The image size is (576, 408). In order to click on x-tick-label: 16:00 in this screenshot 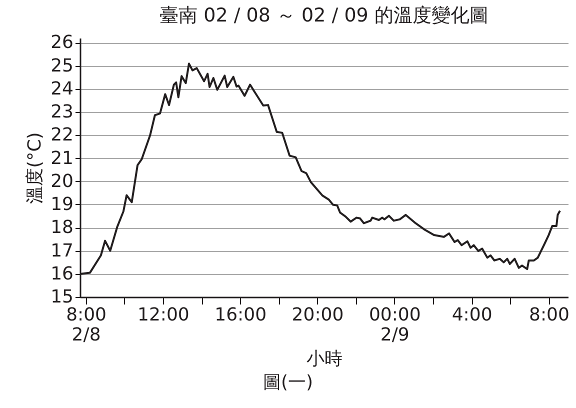, I will do `click(240, 315)`.